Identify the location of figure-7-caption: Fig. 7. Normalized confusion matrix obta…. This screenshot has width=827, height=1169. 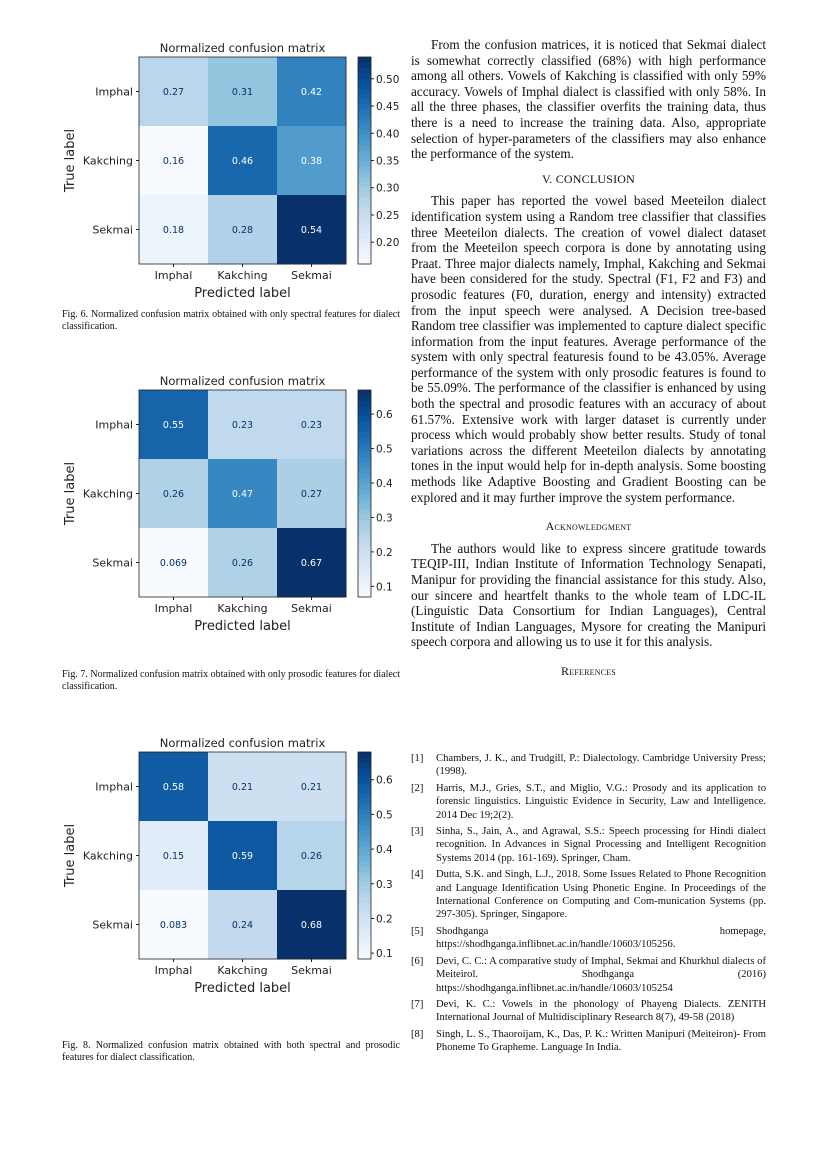
(231, 680).